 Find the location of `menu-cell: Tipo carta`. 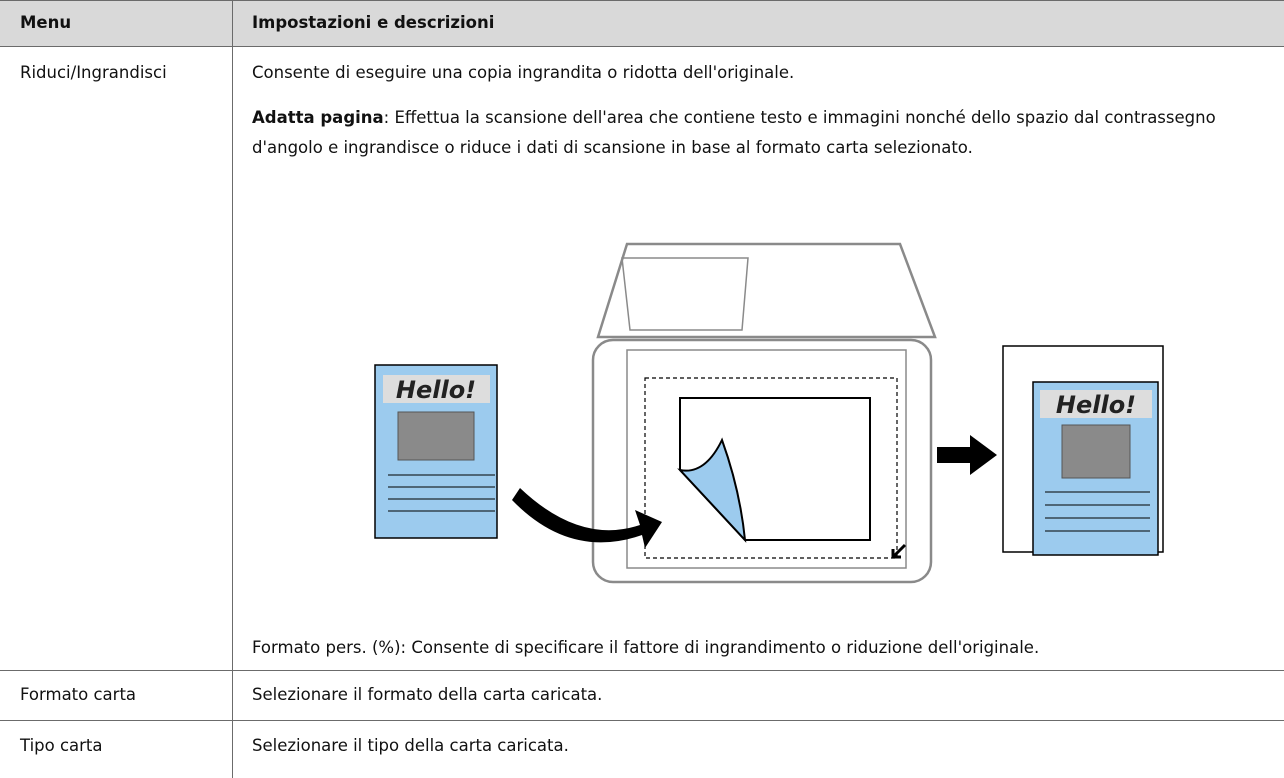

menu-cell: Tipo carta is located at coordinates (61, 745).